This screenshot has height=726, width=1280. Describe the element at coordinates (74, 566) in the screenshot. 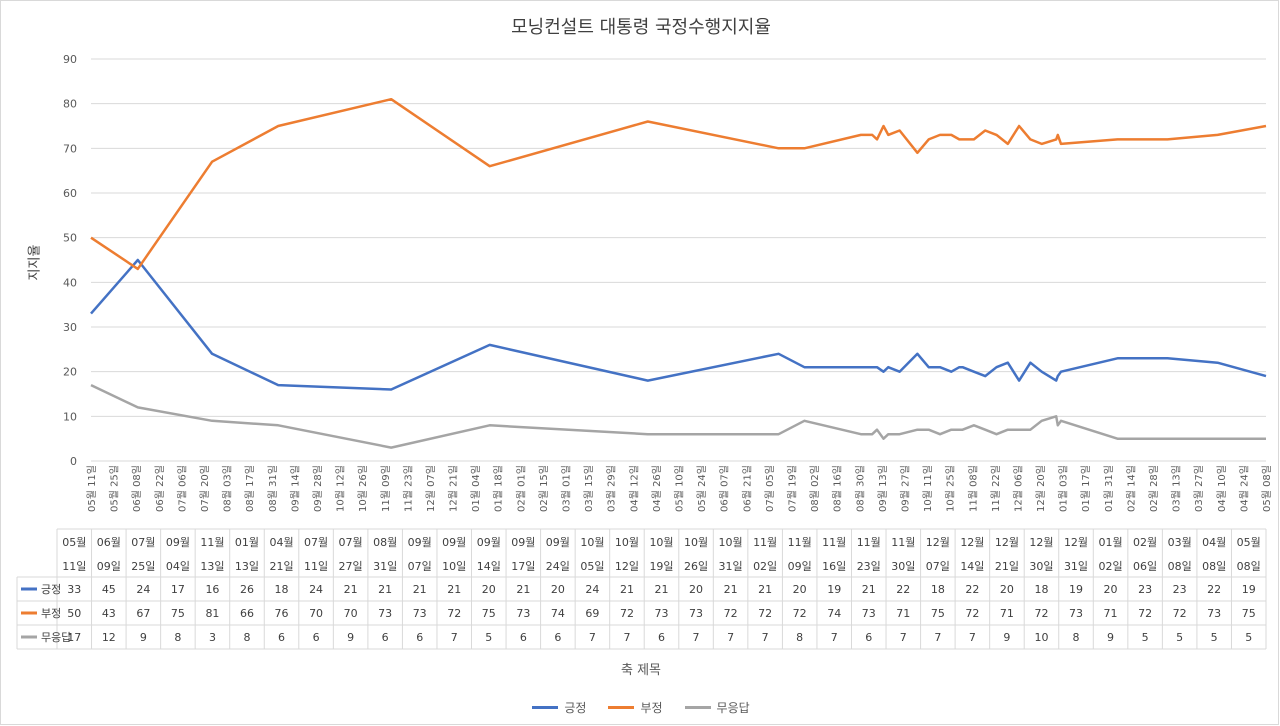

I see `table-header-day: 11일` at that location.